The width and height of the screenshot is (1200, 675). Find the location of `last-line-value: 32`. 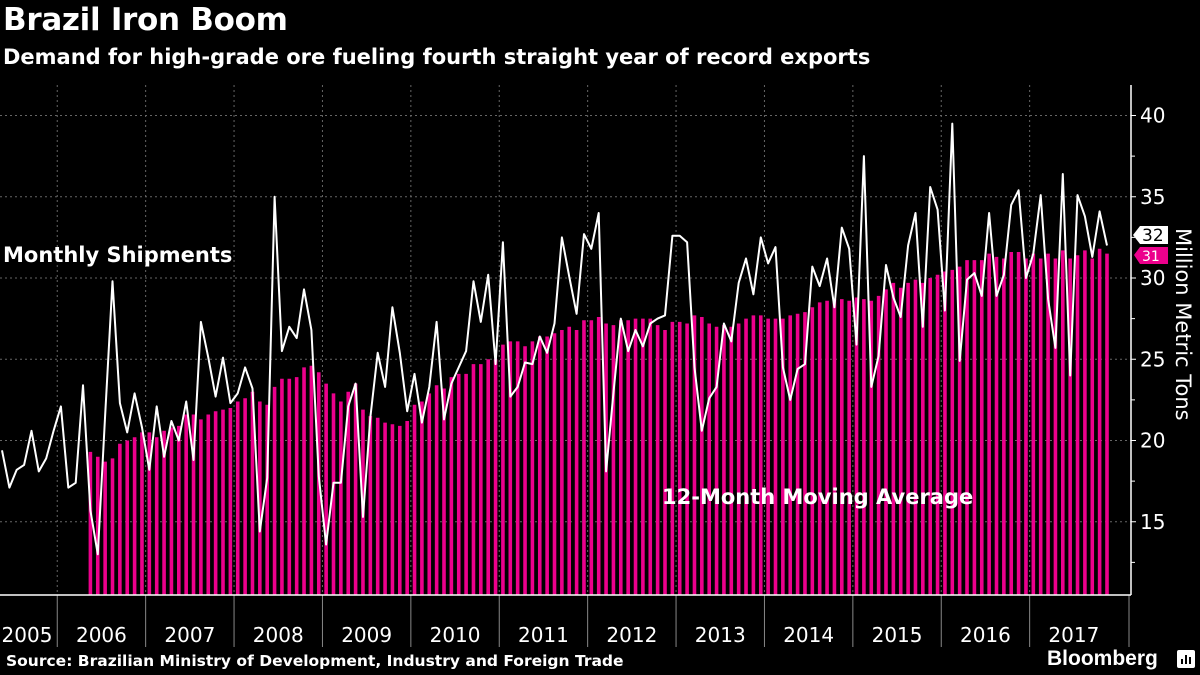

last-line-value: 32 is located at coordinates (1153, 236).